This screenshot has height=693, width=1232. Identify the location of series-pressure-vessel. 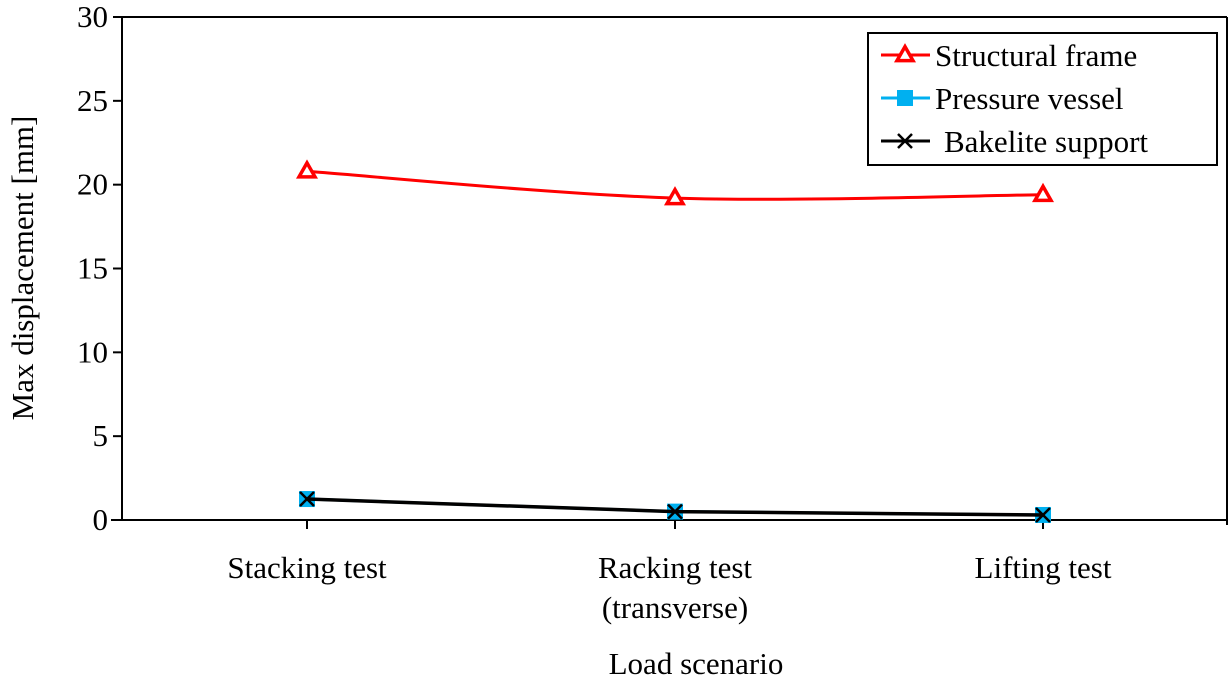
(675, 507).